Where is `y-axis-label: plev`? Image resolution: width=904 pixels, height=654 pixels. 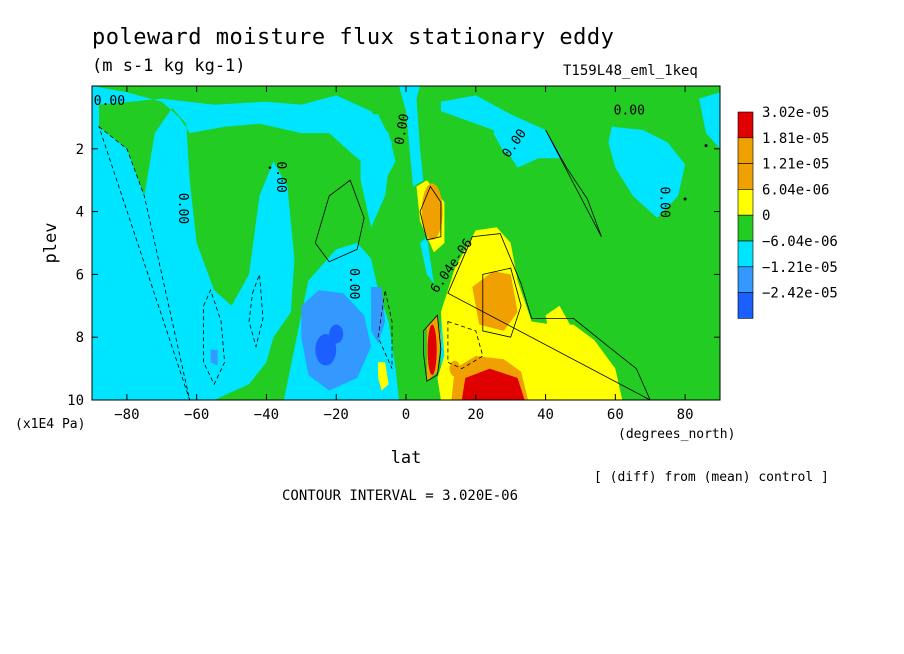 y-axis-label: plev is located at coordinates (51, 243).